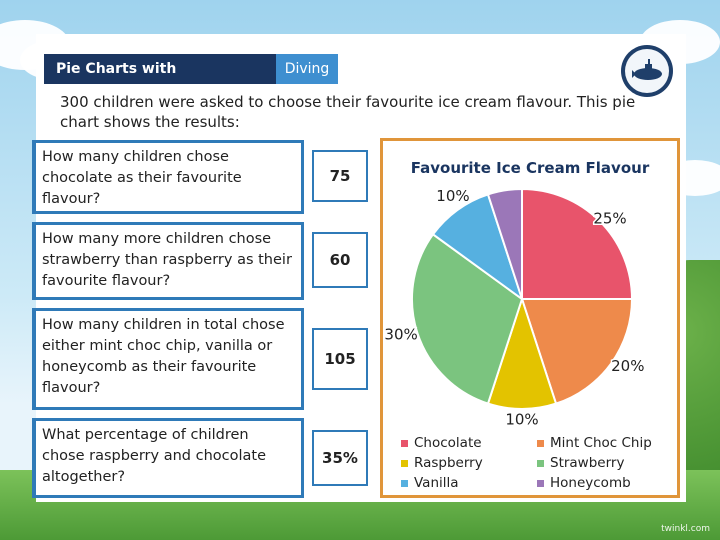  I want to click on chart-title: Favourite Ice Cream Flavour, so click(530, 168).